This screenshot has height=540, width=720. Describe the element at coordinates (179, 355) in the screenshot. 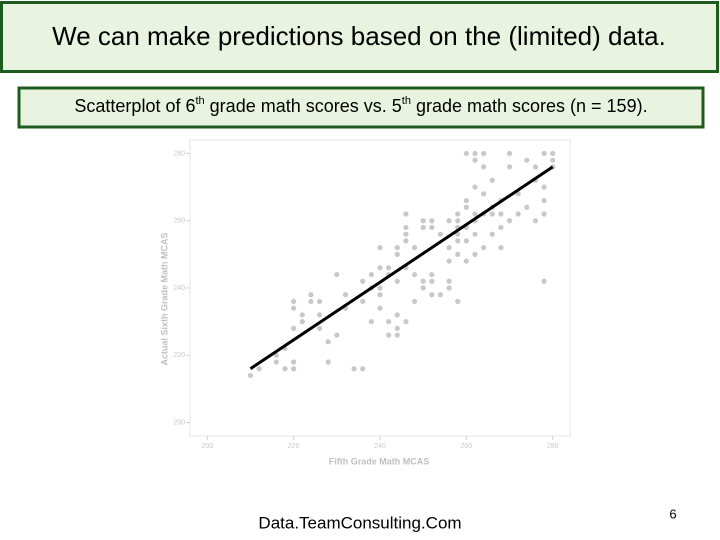

I see `y-tick-label: 220` at that location.